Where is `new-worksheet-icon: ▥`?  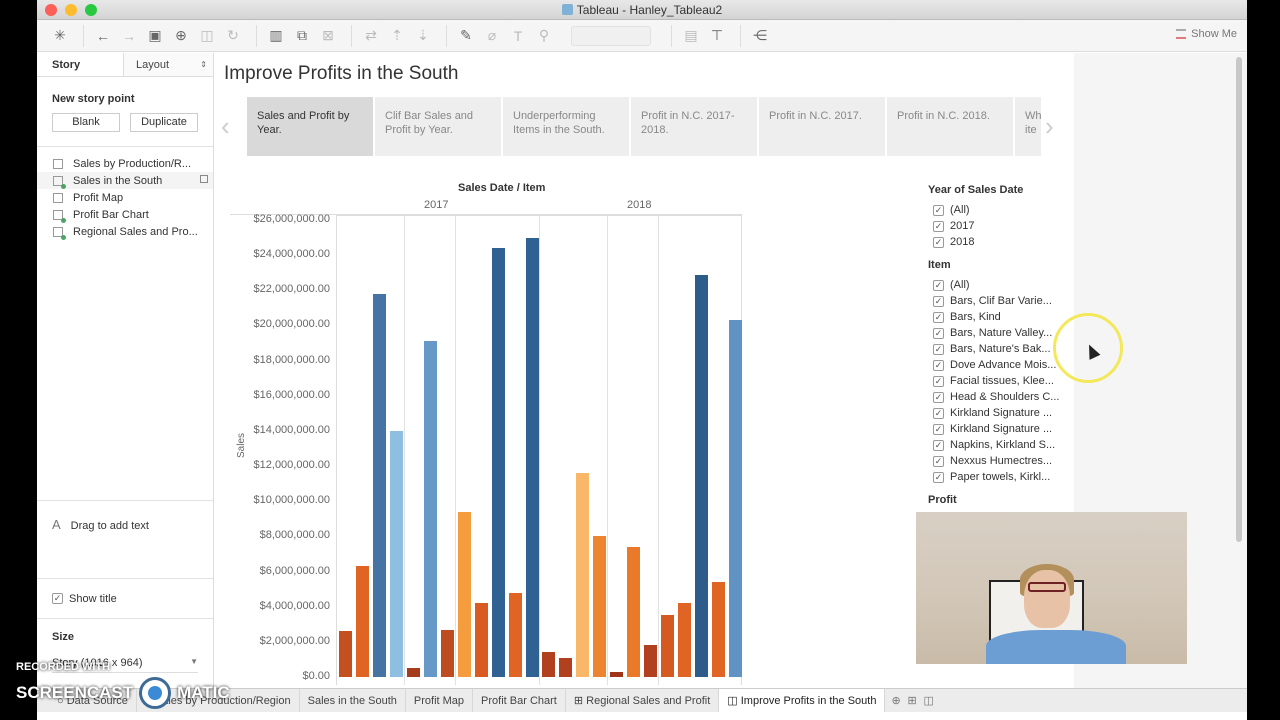 new-worksheet-icon: ▥ is located at coordinates (276, 35).